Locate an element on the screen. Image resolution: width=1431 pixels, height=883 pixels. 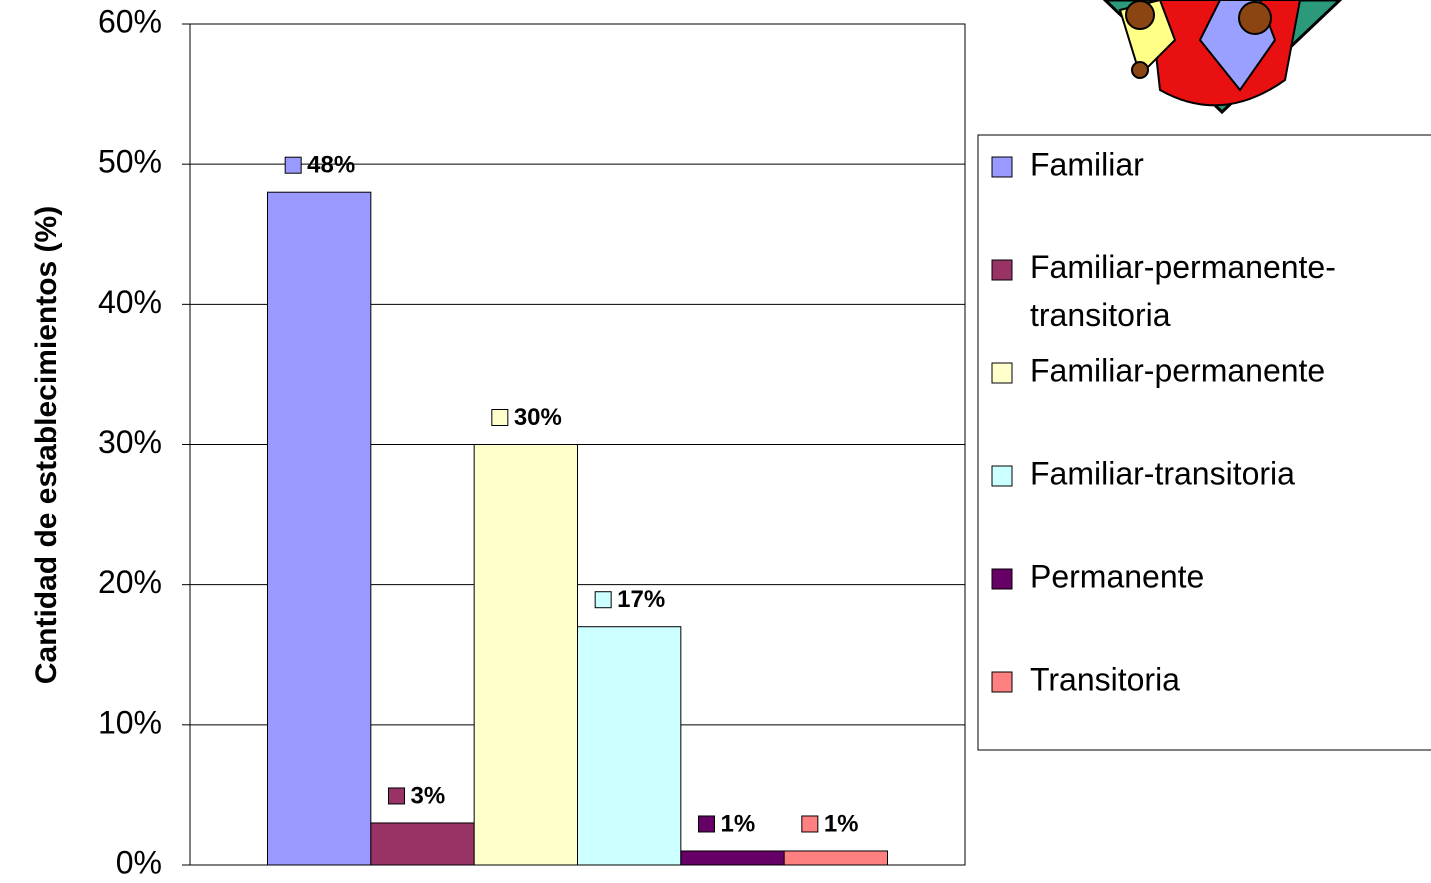
y-tick-label: 10% is located at coordinates (130, 722).